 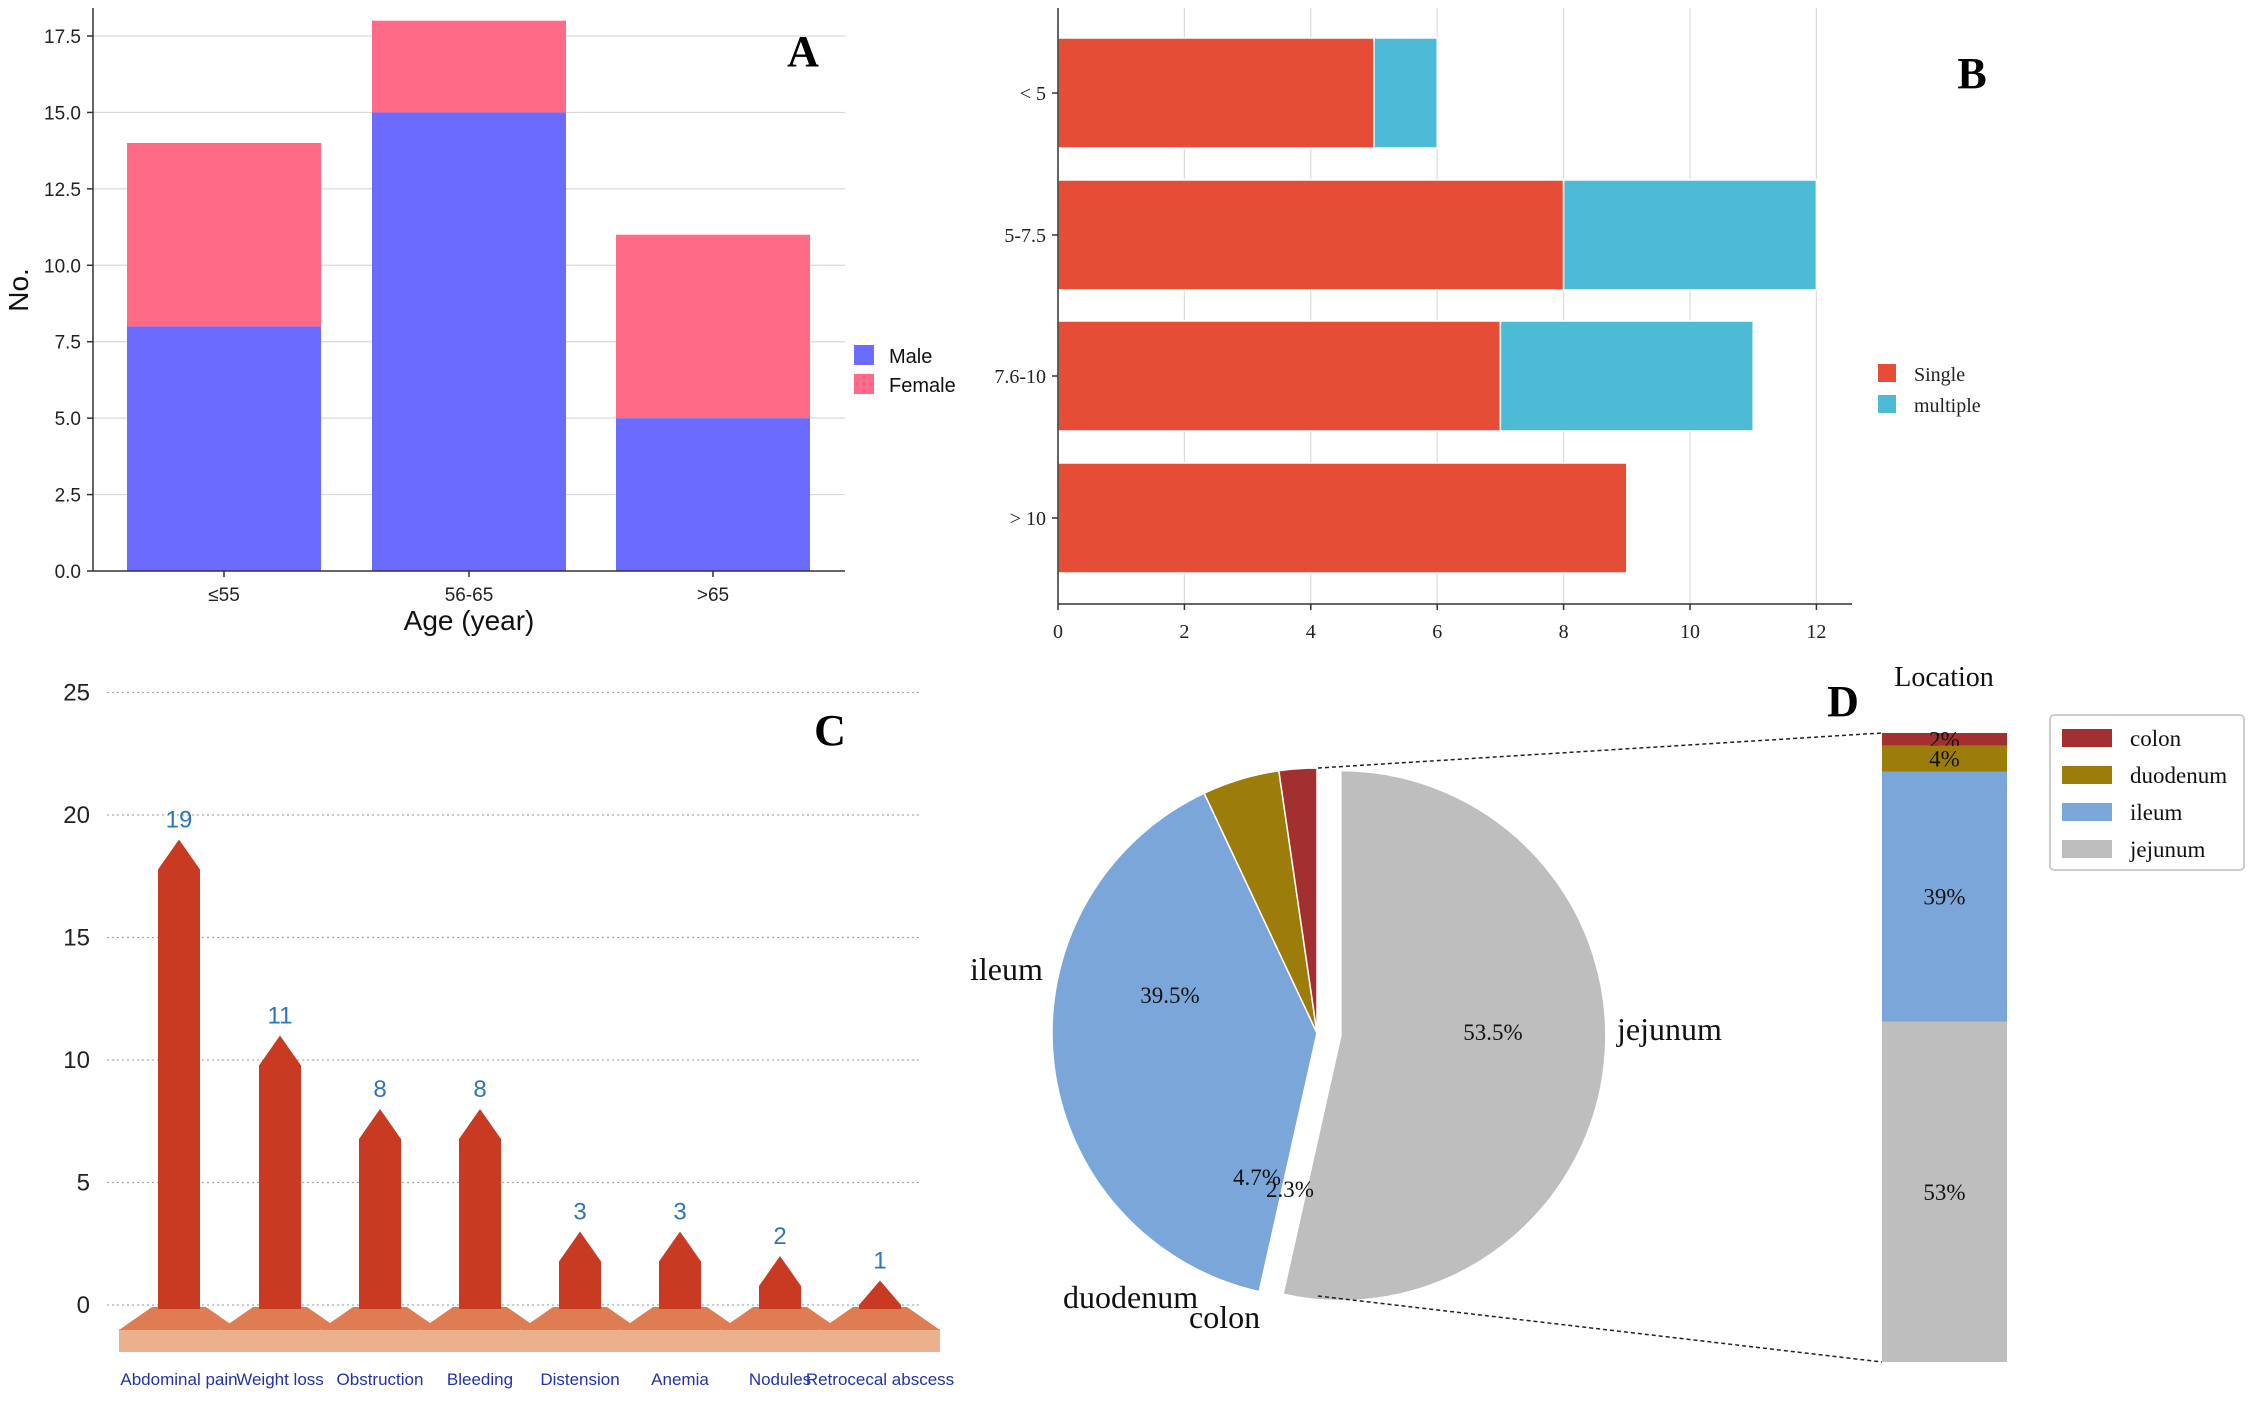 What do you see at coordinates (864, 355) in the screenshot?
I see `legend-swatch-male` at bounding box center [864, 355].